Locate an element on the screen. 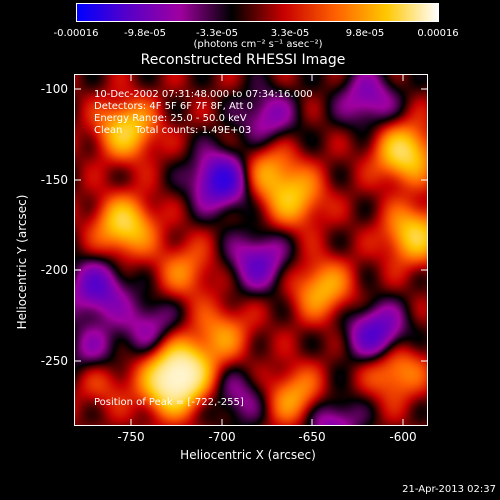 This screenshot has width=500, height=500. colorbar-tick-label: -9.8e-05 is located at coordinates (145, 33).